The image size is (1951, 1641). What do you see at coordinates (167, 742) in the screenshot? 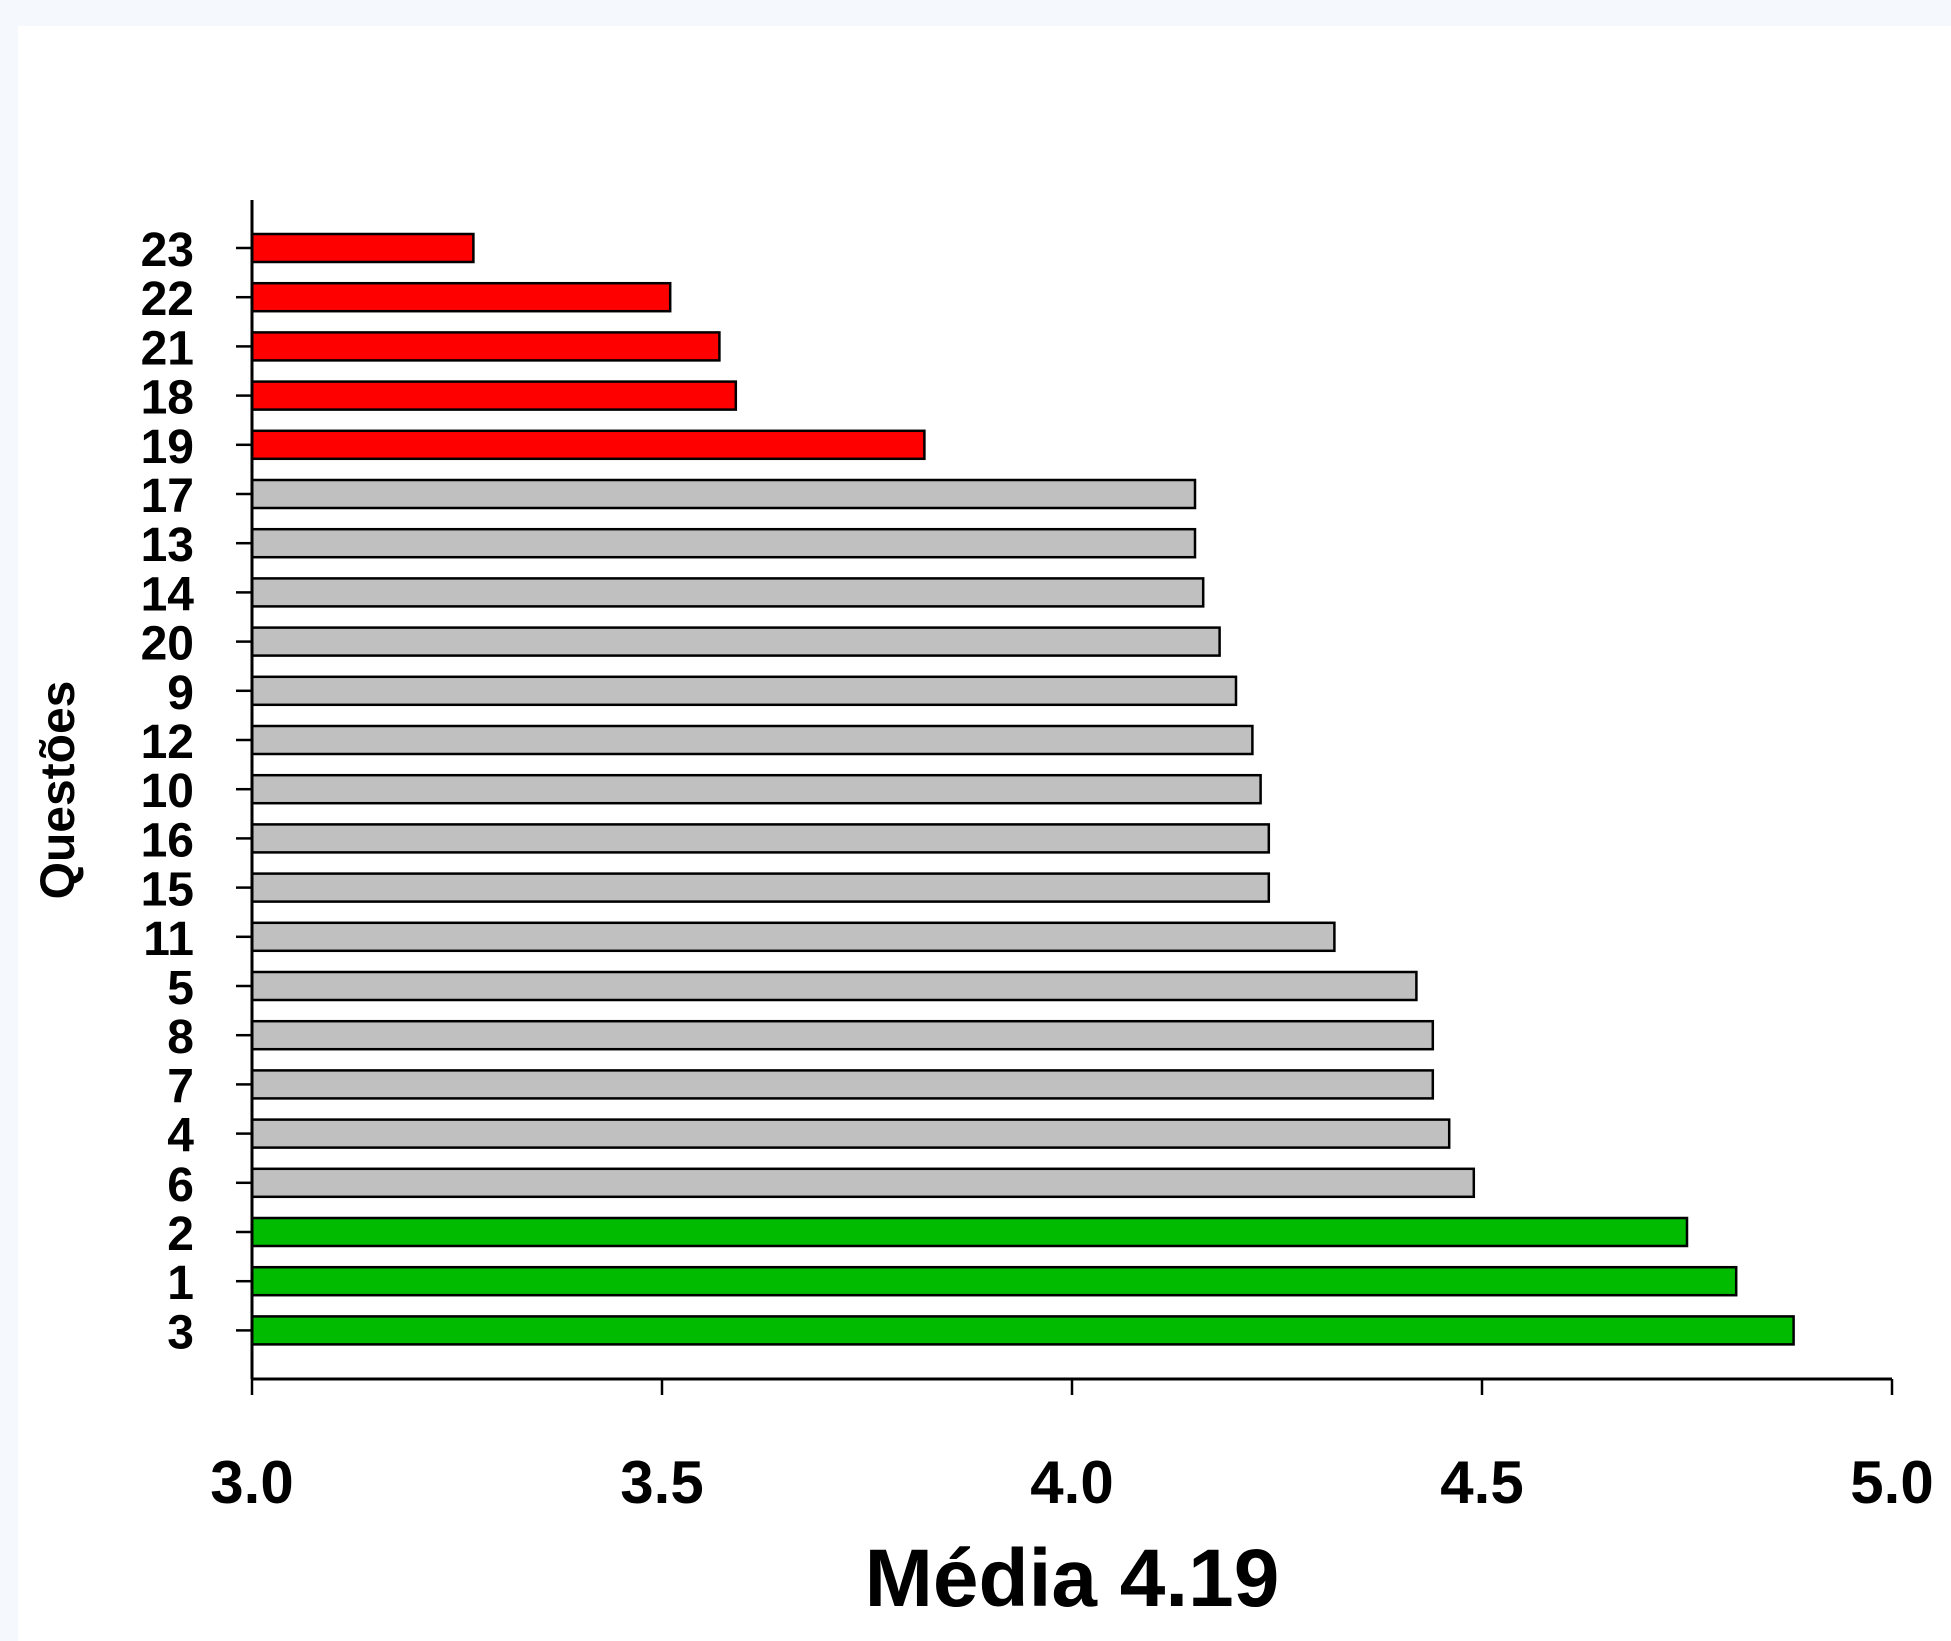
I see `y-tick-label: 12` at bounding box center [167, 742].